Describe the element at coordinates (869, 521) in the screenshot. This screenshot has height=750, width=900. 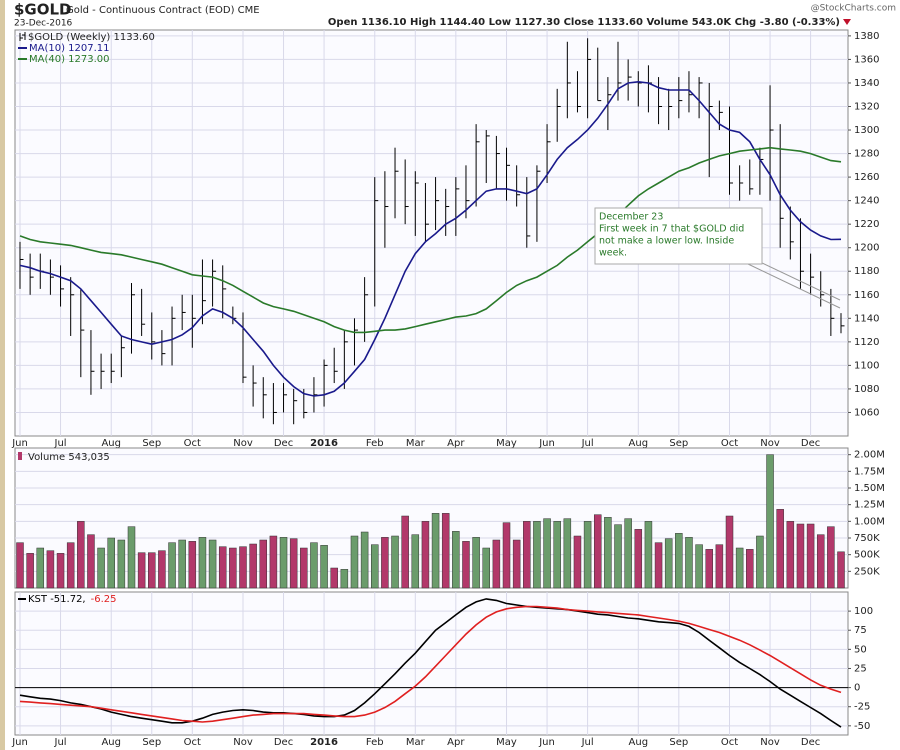
I see `y-tick-label: 1.00M` at that location.